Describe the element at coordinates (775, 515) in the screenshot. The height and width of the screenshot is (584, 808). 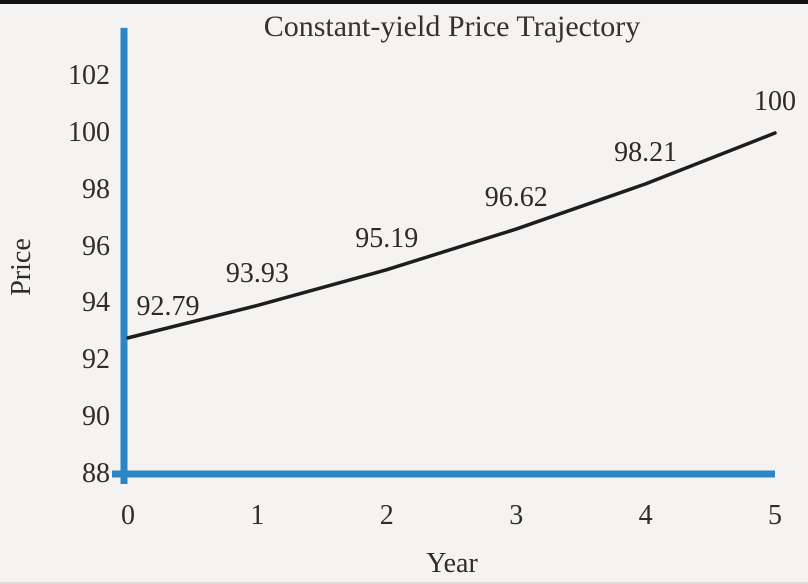
I see `x-tick-label: 5` at that location.